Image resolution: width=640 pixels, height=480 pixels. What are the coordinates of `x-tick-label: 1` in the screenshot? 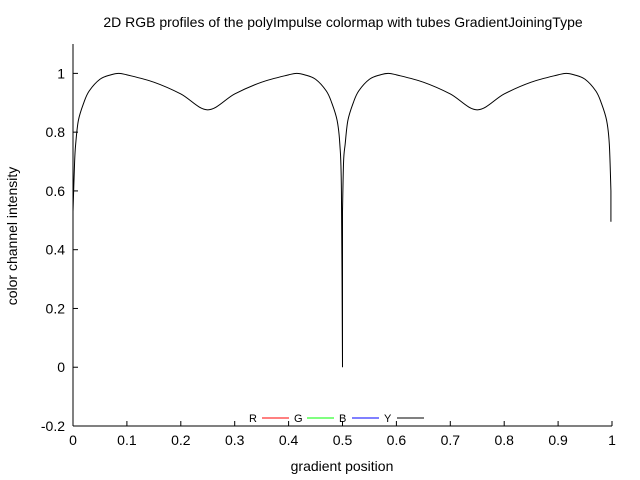 It's located at (612, 440).